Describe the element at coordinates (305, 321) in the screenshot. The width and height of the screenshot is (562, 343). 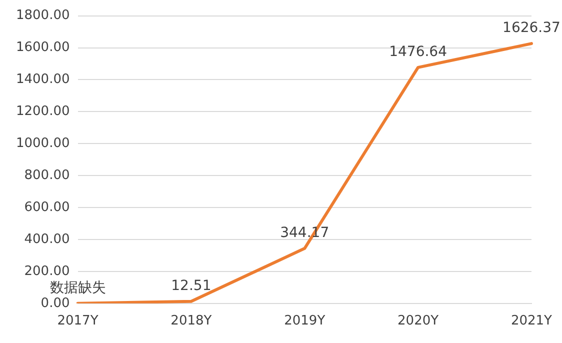
I see `x-tick-label: 2019Y` at that location.